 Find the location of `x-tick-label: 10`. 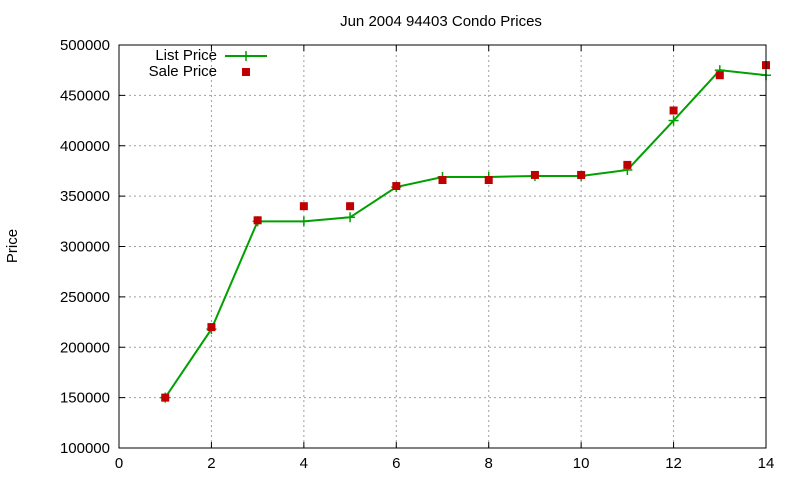

x-tick-label: 10 is located at coordinates (581, 463).